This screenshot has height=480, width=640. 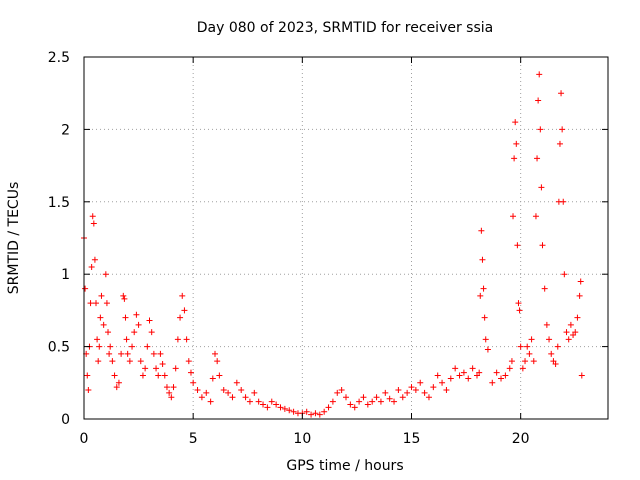 I want to click on y-tick-label: 2, so click(x=65, y=130).